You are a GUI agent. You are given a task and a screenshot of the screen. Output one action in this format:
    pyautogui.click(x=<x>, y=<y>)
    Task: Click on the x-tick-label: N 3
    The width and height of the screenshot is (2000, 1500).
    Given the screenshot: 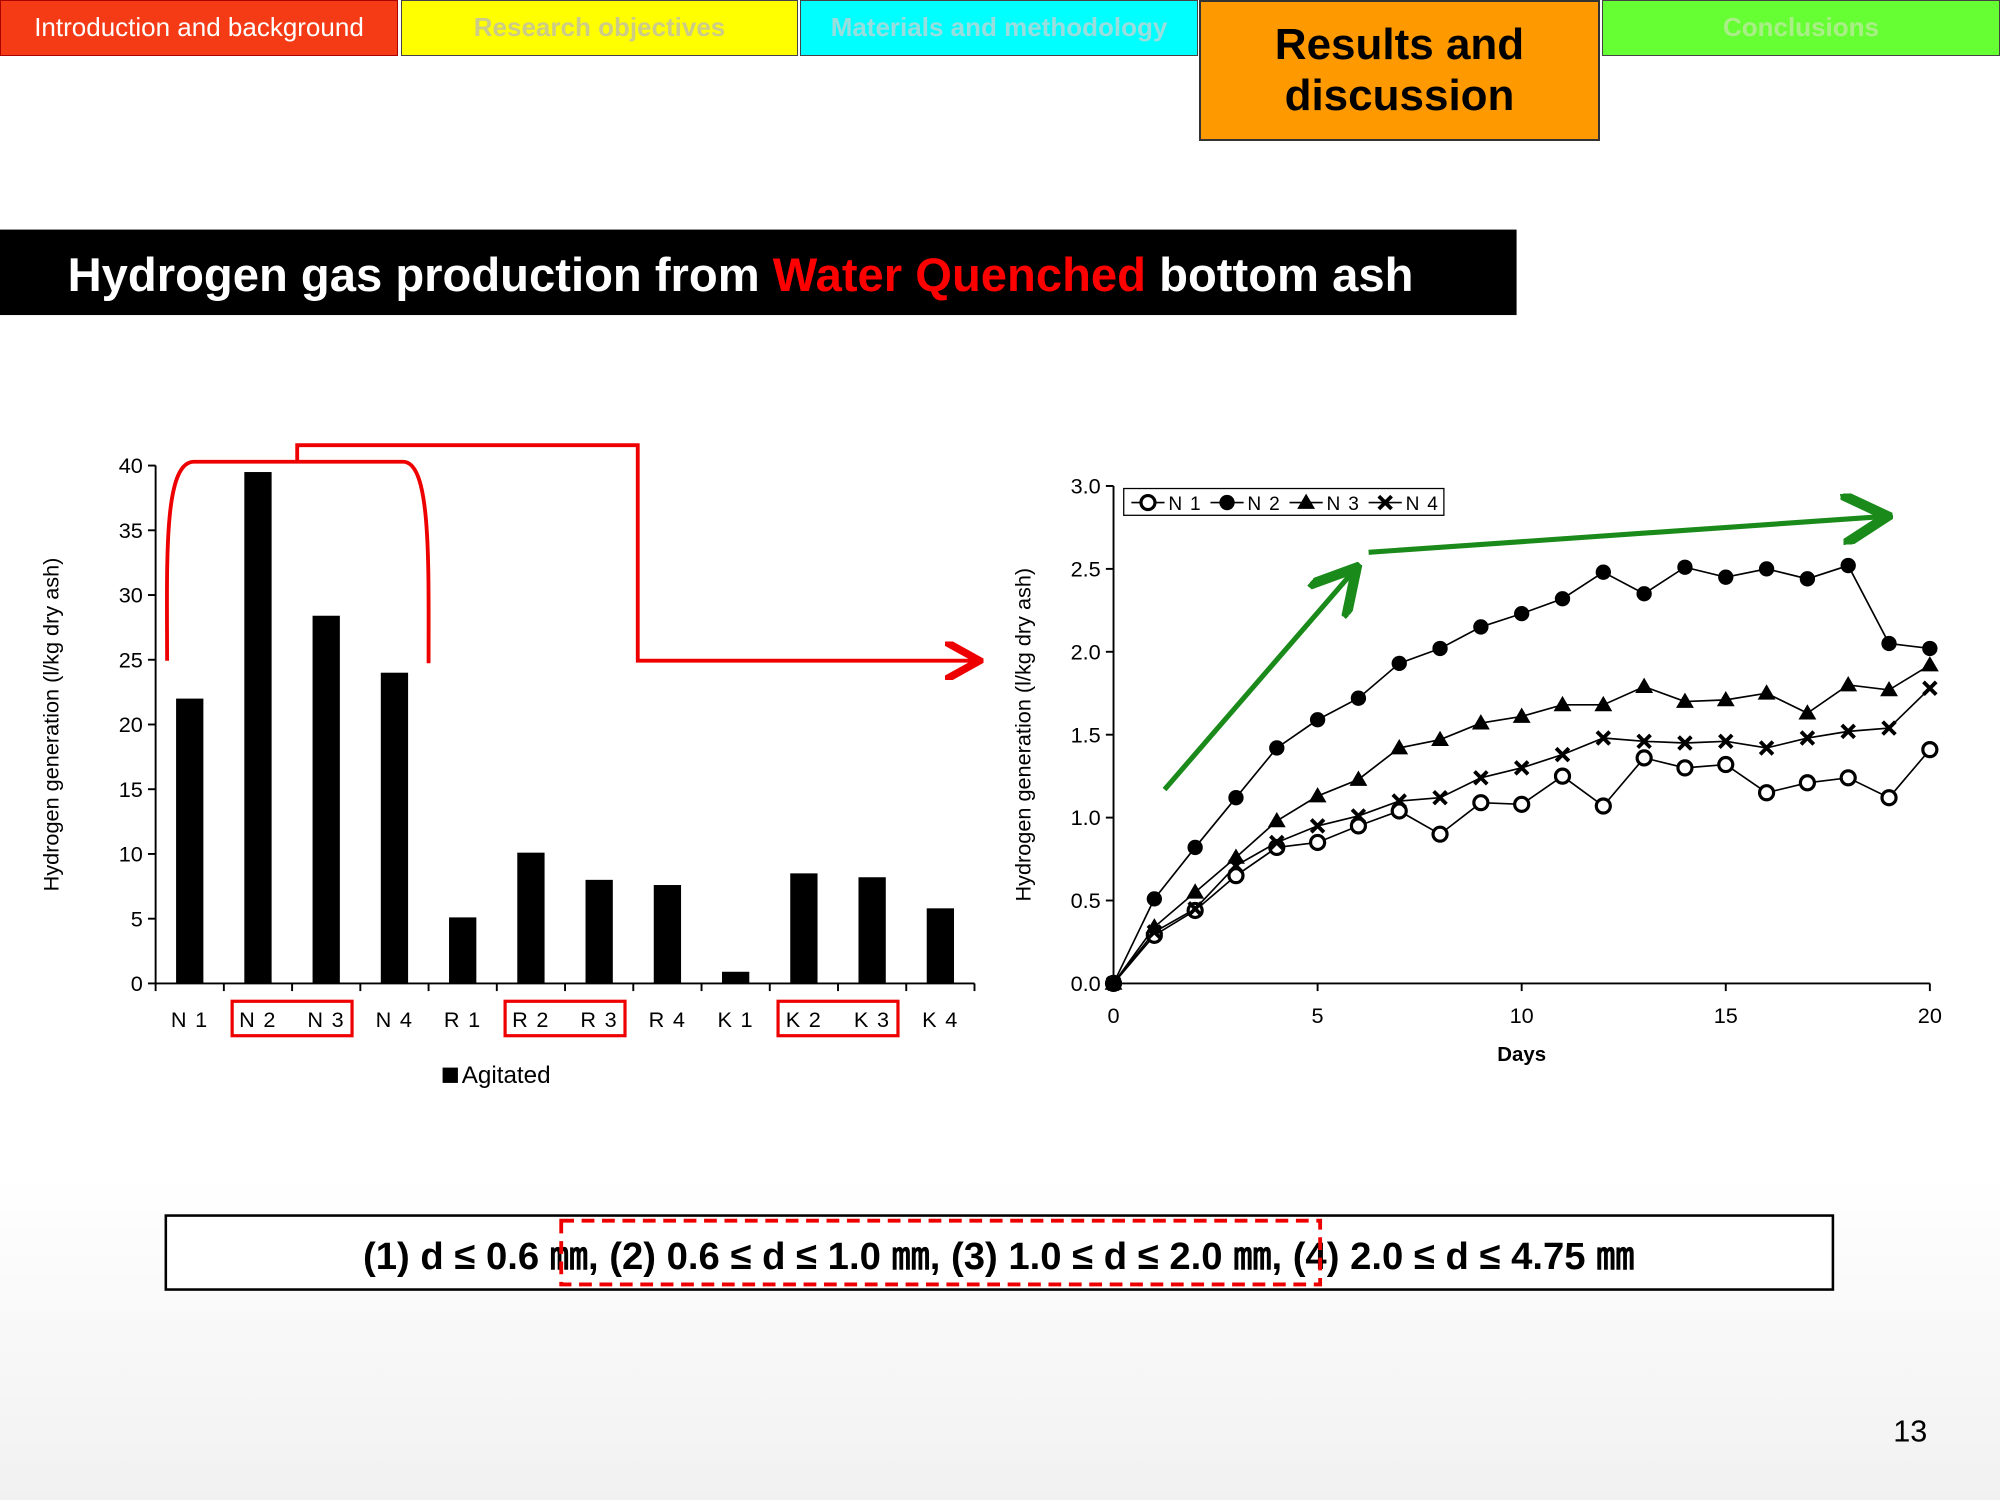 What is the action you would take?
    pyautogui.click(x=326, y=1019)
    